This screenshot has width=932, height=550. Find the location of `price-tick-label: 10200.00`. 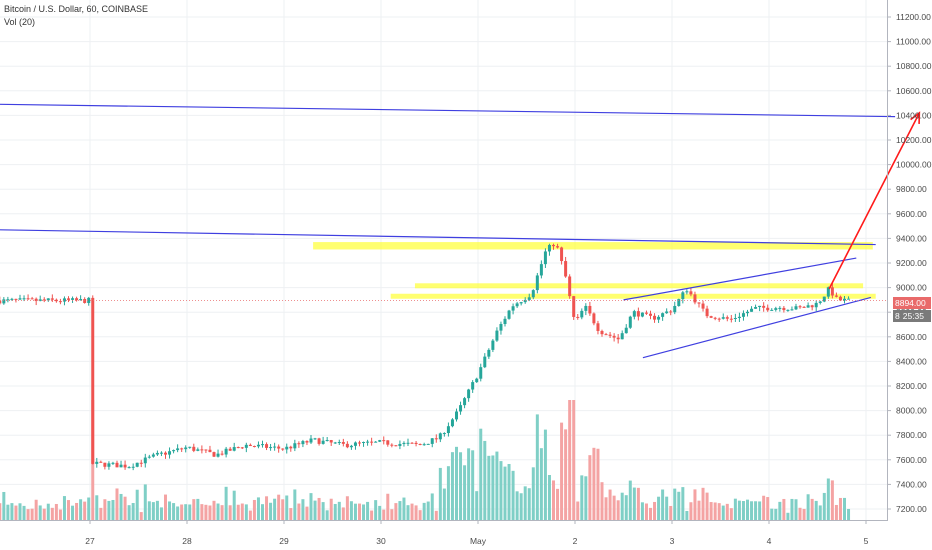

price-tick-label: 10200.00 is located at coordinates (914, 140).